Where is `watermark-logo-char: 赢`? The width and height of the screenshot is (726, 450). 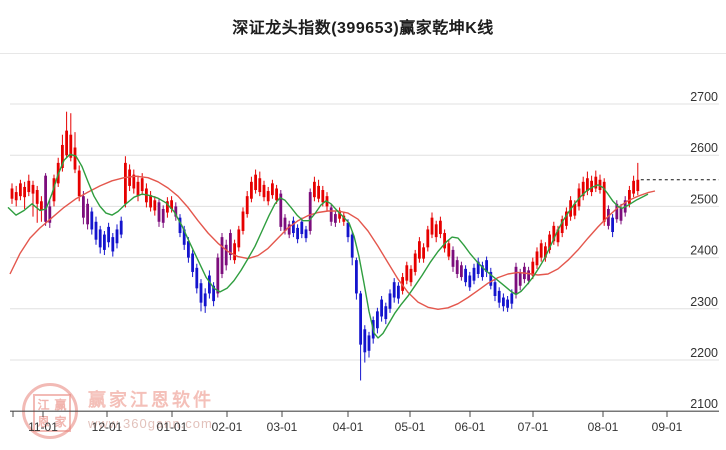 watermark-logo-char: 赢 is located at coordinates (60, 405).